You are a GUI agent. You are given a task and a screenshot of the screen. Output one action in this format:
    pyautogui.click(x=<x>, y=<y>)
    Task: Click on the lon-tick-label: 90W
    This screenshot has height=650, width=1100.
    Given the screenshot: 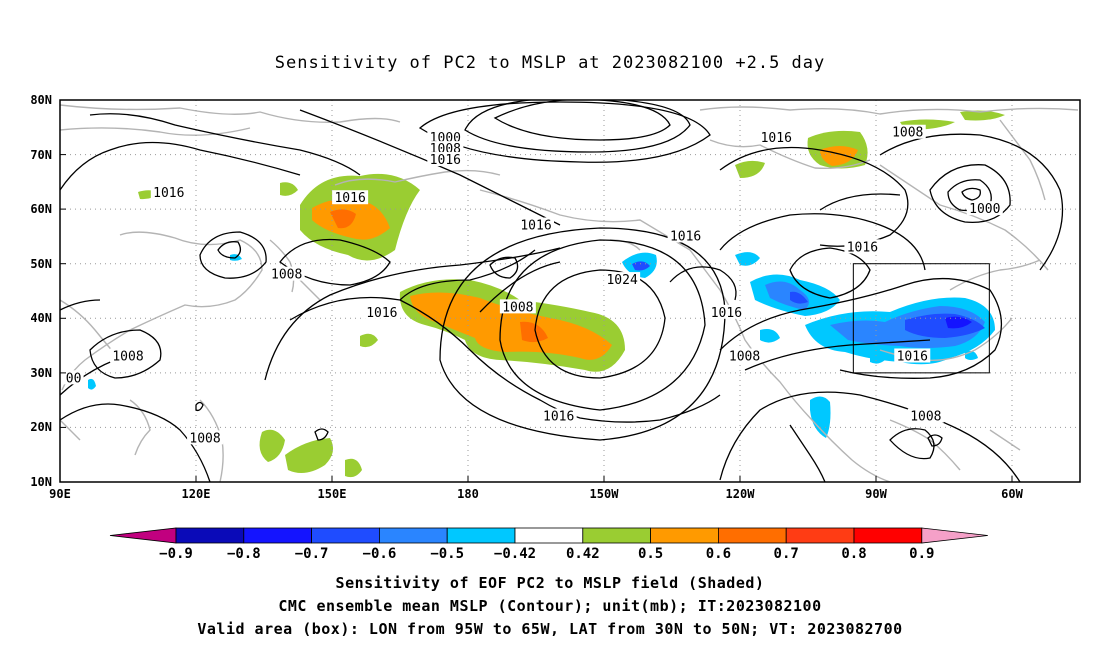 What is the action you would take?
    pyautogui.click(x=876, y=494)
    